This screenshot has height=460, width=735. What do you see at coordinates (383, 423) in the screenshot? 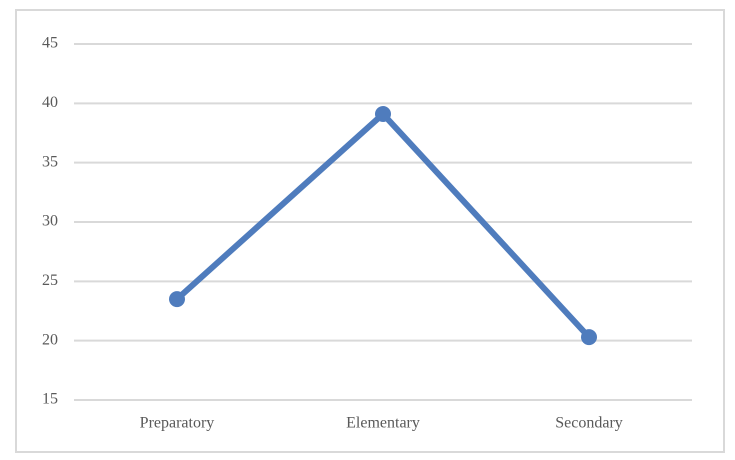
I see `x-tick-label: Elementary` at bounding box center [383, 423].